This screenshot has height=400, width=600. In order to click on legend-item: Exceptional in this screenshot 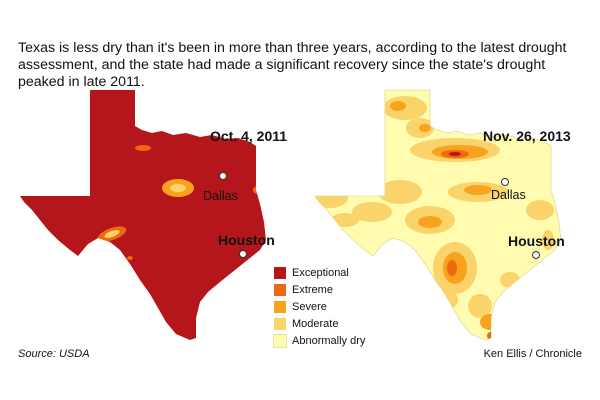, I will do `click(319, 272)`.